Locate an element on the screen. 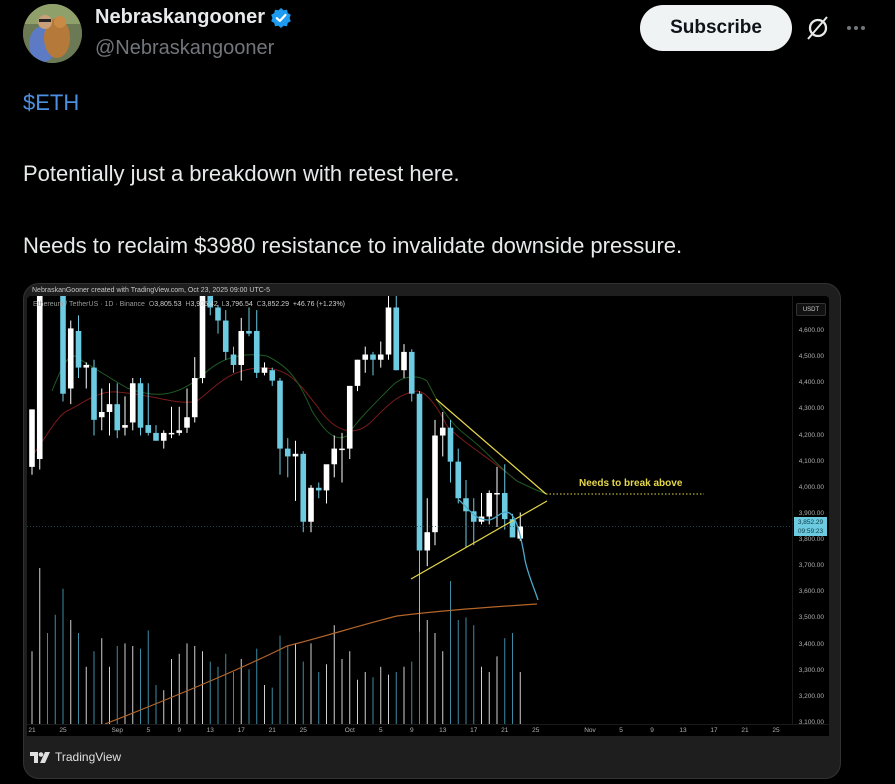 The width and height of the screenshot is (895, 784). price-tick: 4,600.00 is located at coordinates (811, 330).